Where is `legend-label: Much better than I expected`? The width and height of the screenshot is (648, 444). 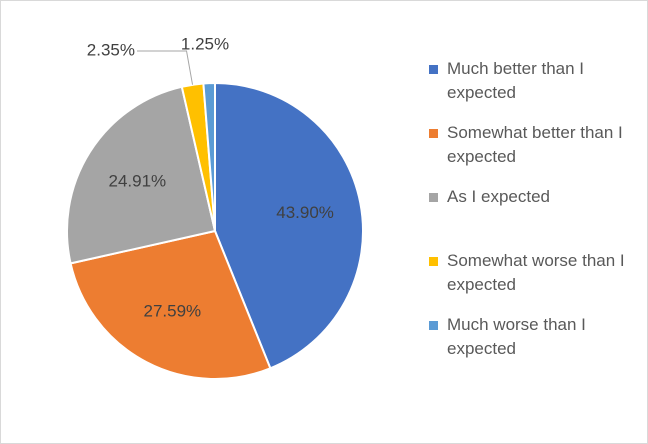
legend-label: Much better than I expected is located at coordinates (516, 80).